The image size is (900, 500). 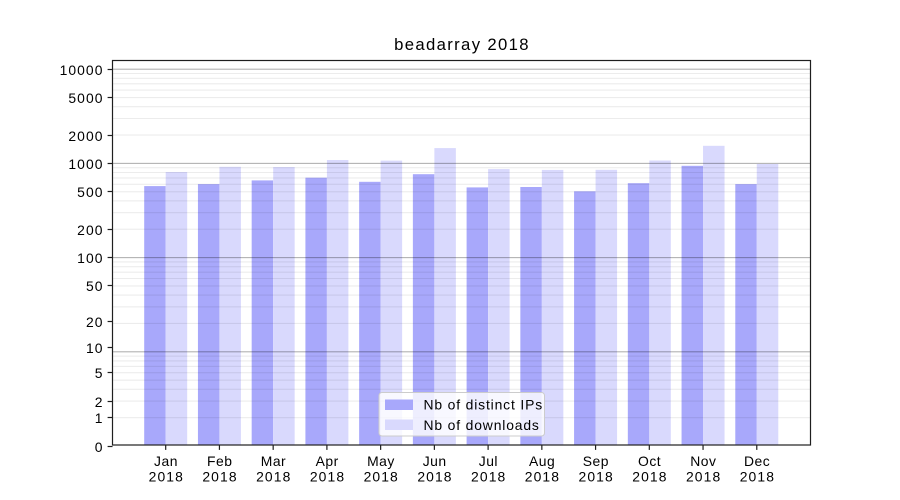 What do you see at coordinates (482, 425) in the screenshot?
I see `svg-text: Nb of downloads` at bounding box center [482, 425].